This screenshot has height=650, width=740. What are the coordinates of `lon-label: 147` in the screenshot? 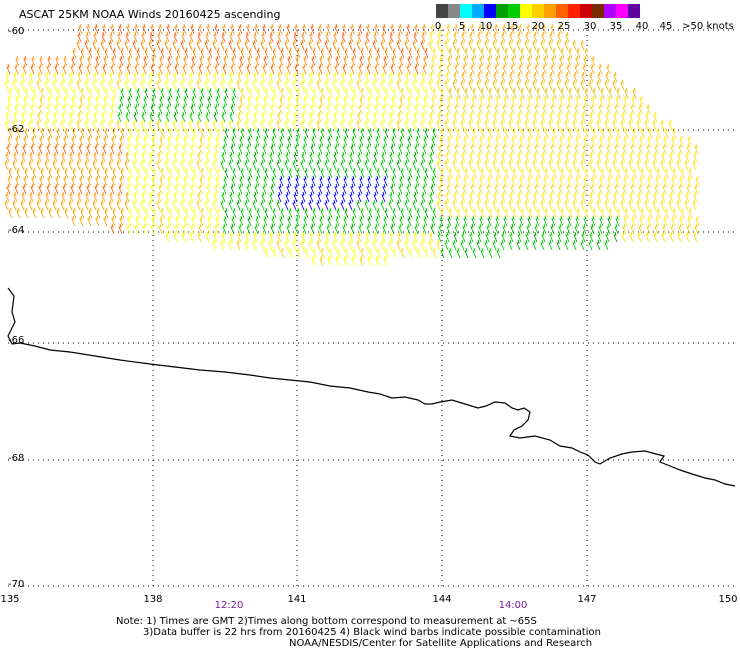 It's located at (587, 599).